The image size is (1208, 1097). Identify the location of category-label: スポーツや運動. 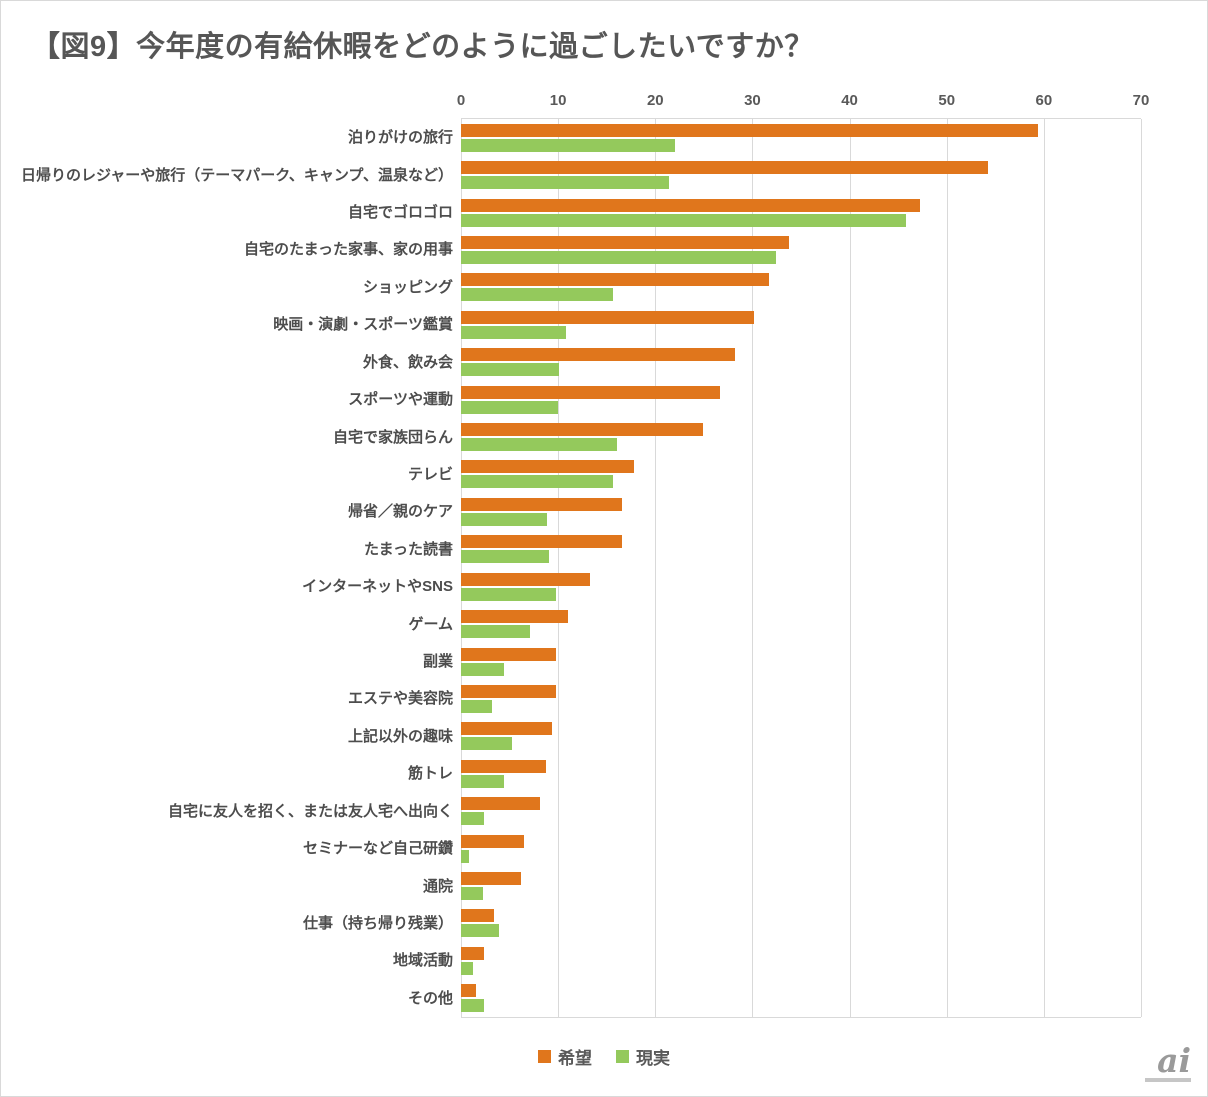
(400, 400).